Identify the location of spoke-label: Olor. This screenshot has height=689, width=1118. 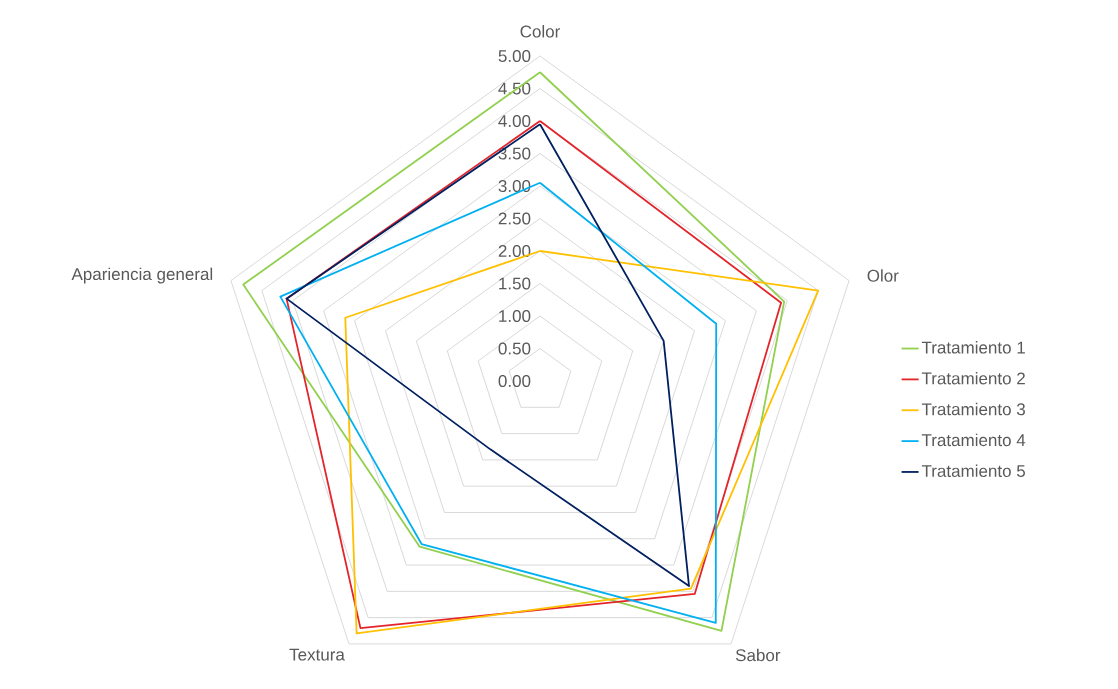
(883, 275).